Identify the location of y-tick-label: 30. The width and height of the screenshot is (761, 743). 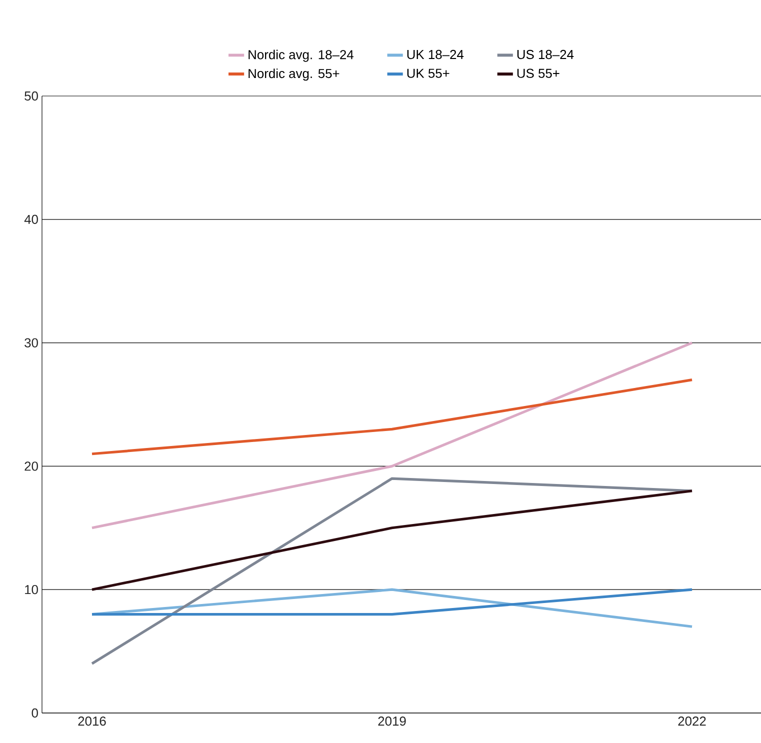
(31, 343).